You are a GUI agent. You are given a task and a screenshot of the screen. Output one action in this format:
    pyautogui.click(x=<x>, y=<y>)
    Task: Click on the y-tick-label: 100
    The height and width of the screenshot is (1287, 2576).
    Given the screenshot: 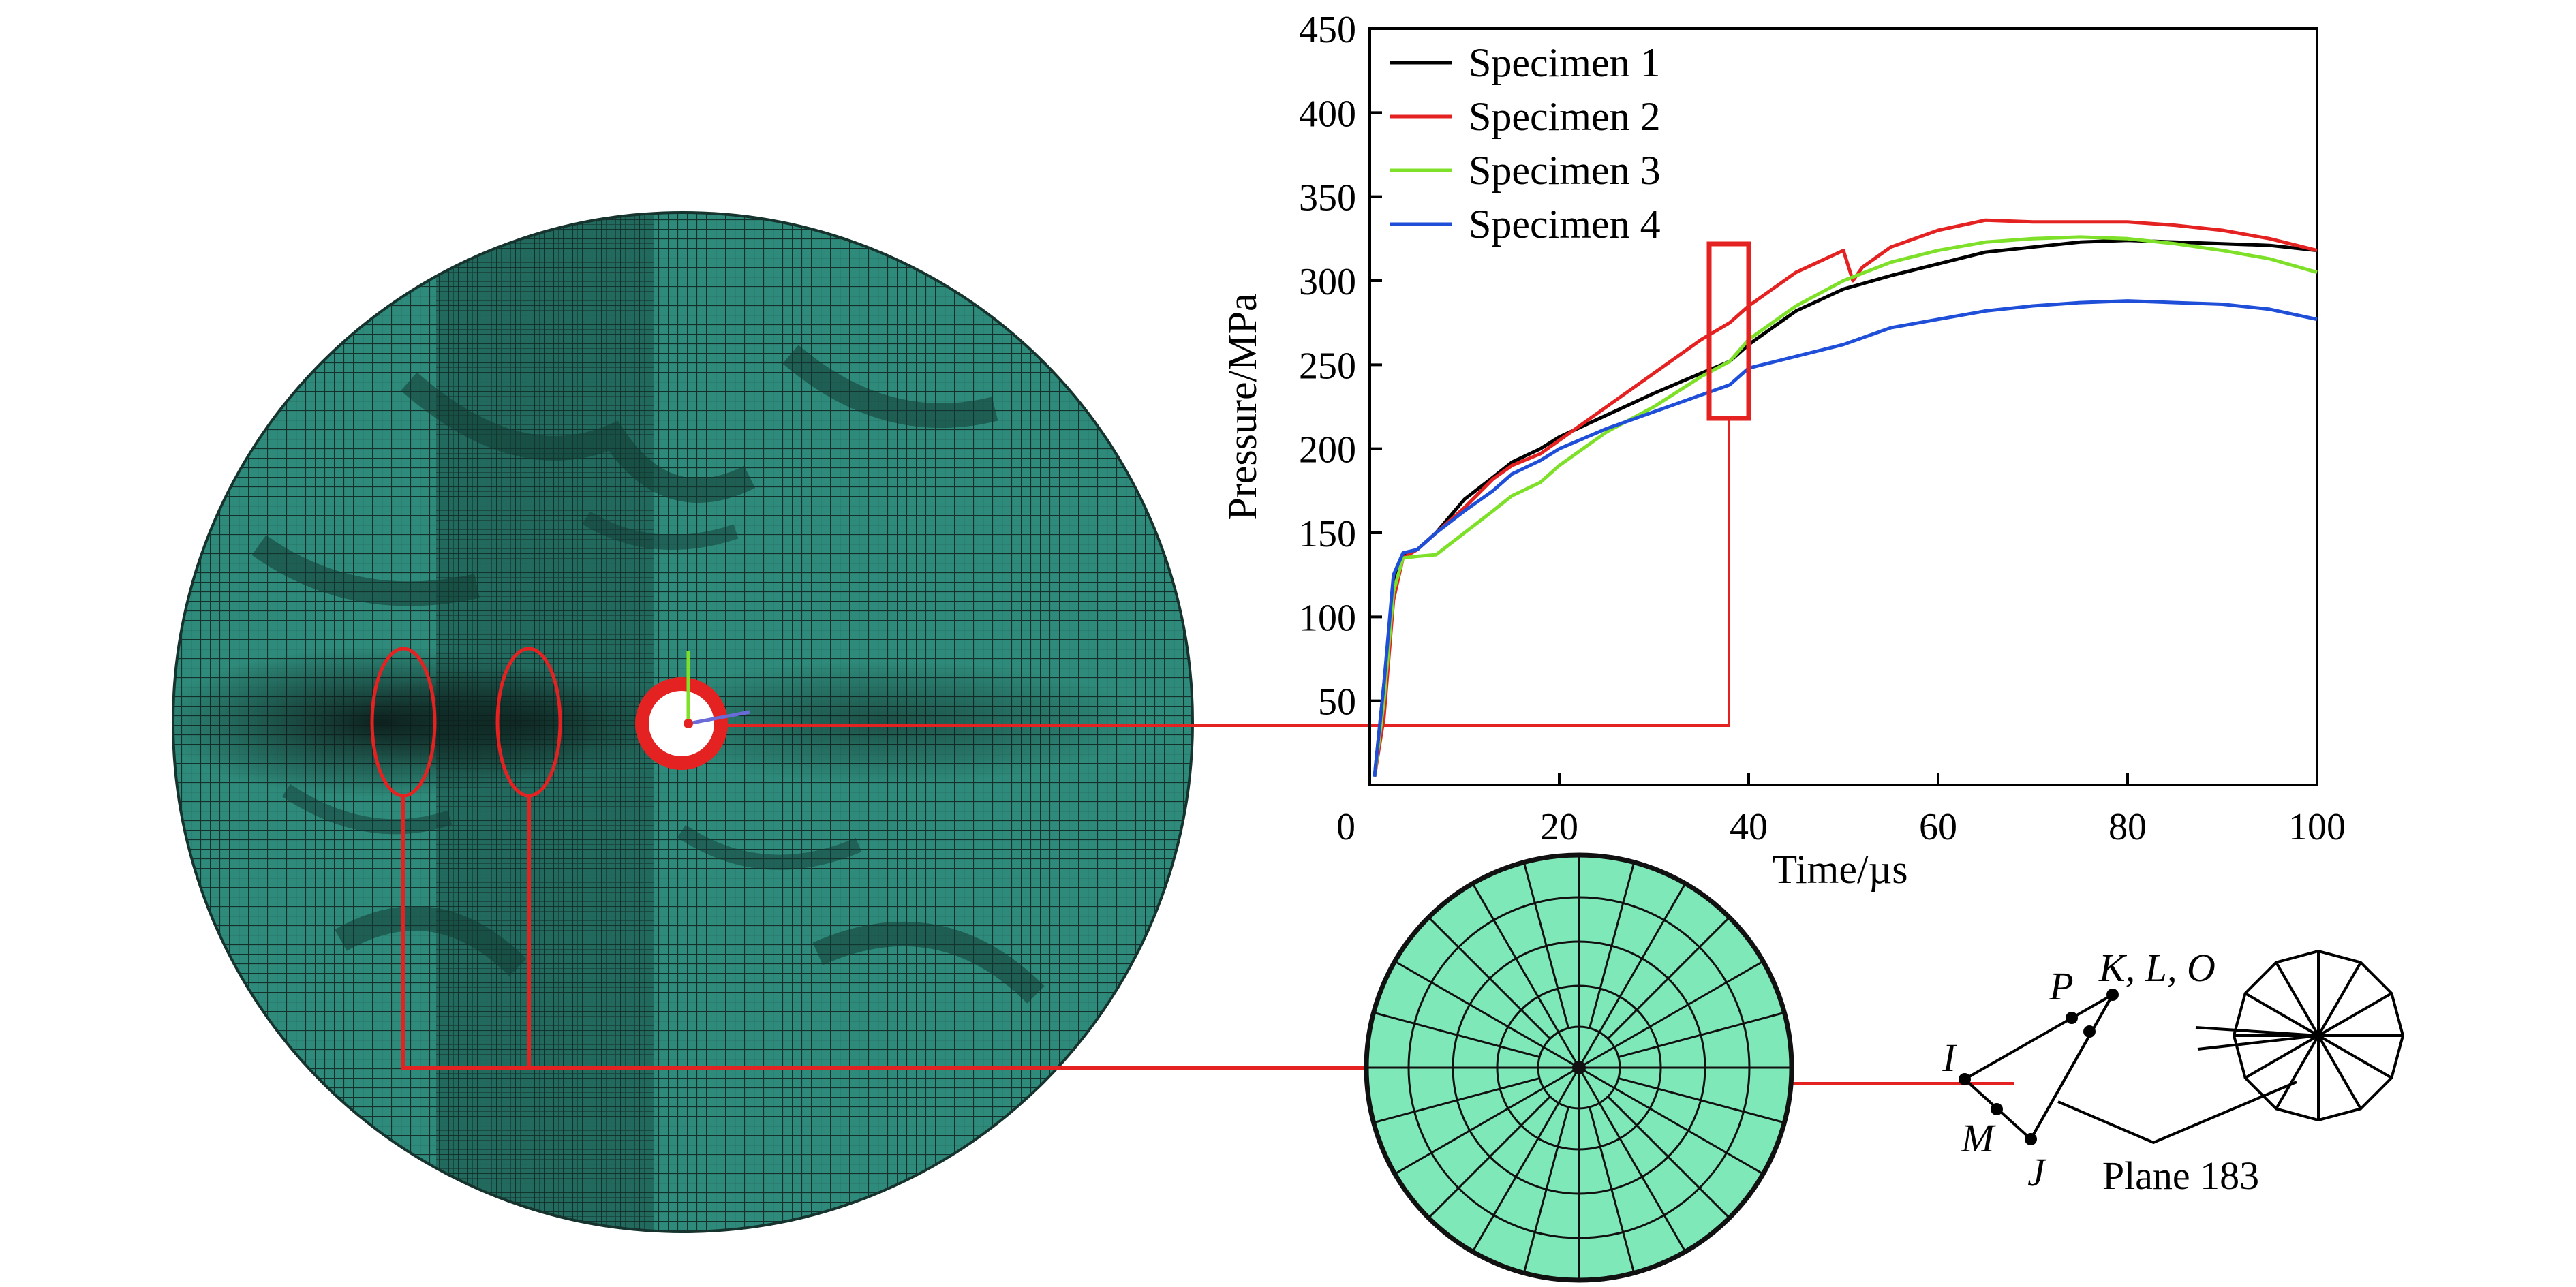 What is the action you would take?
    pyautogui.click(x=1327, y=618)
    